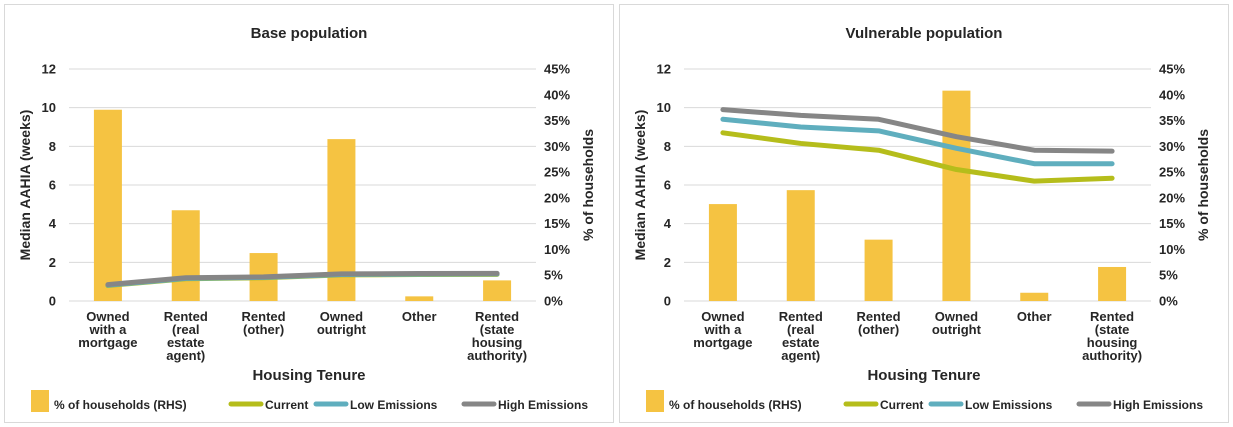 The image size is (1233, 427). What do you see at coordinates (309, 33) in the screenshot?
I see `chart-title: Base population` at bounding box center [309, 33].